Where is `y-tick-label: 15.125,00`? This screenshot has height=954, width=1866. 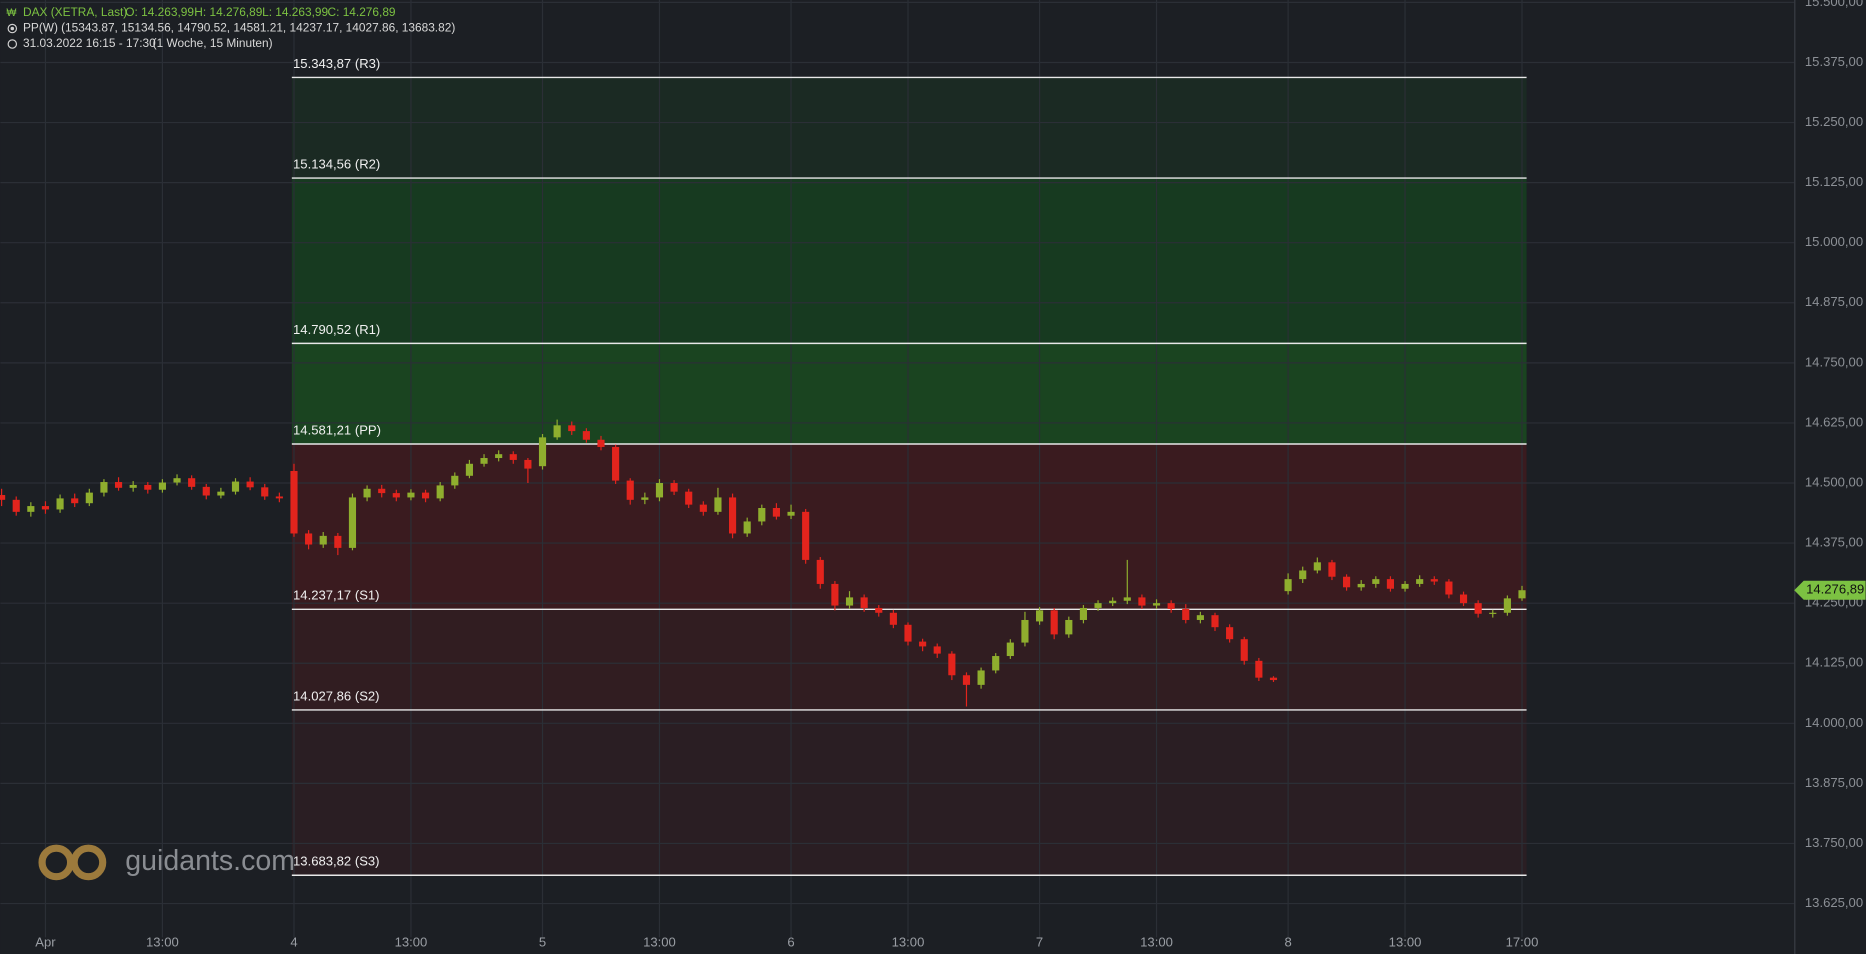 y-tick-label: 15.125,00 is located at coordinates (1834, 181).